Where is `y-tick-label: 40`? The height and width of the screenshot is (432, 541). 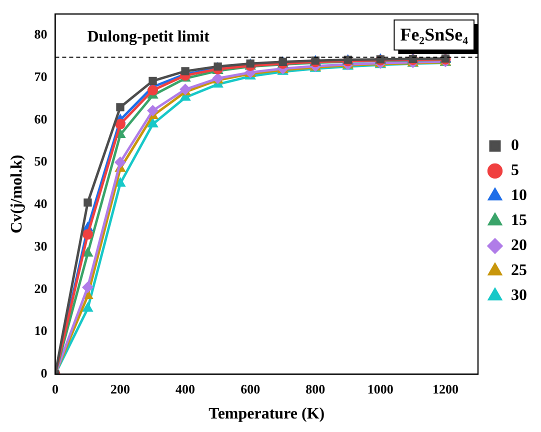
y-tick-label: 40 is located at coordinates (41, 204).